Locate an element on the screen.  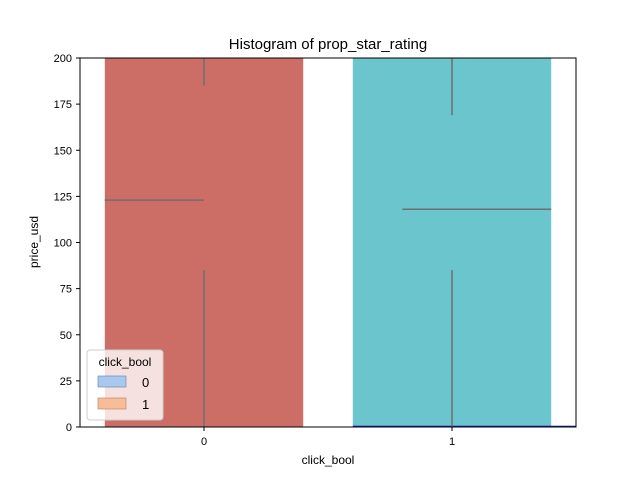
legend-title: click_bool is located at coordinates (125, 362).